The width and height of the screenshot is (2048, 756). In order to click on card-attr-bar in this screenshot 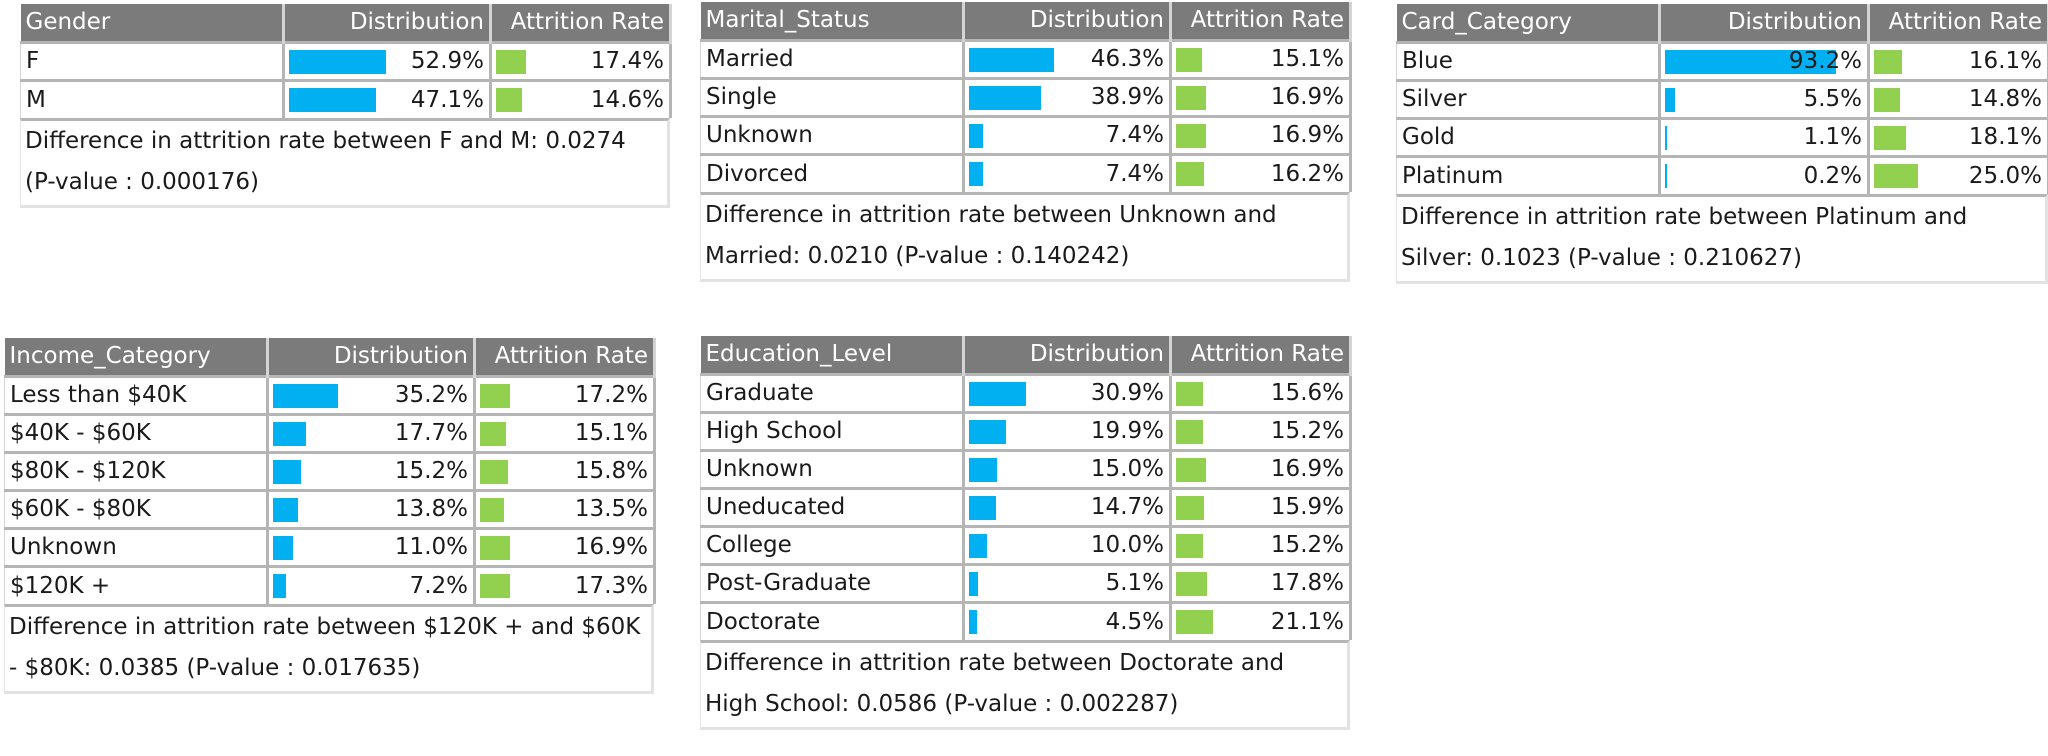, I will do `click(1896, 175)`.